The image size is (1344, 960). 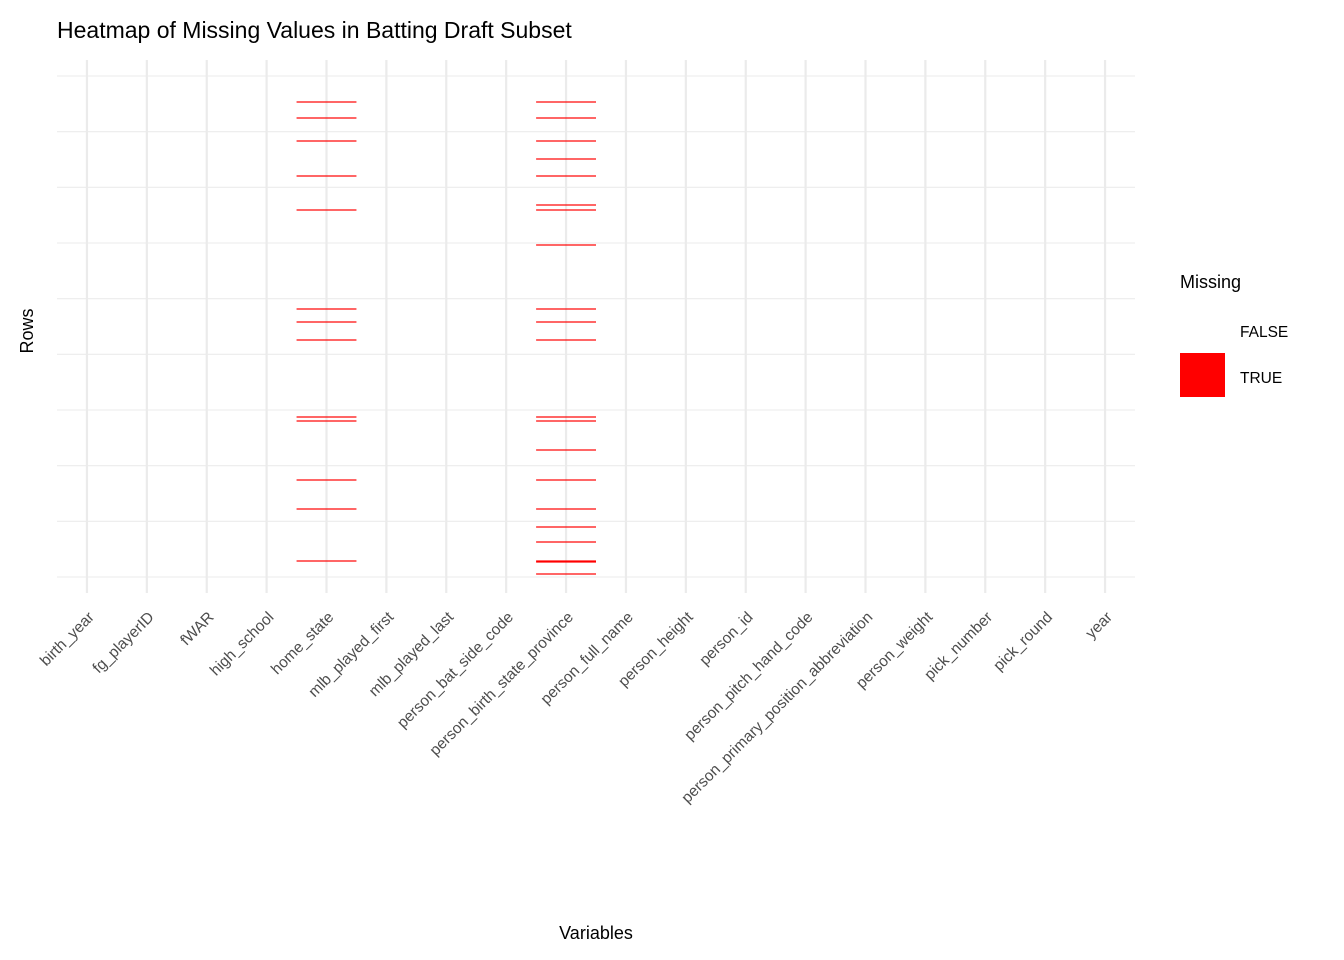 I want to click on x-tick-label: person_bat_side_code, so click(x=455, y=670).